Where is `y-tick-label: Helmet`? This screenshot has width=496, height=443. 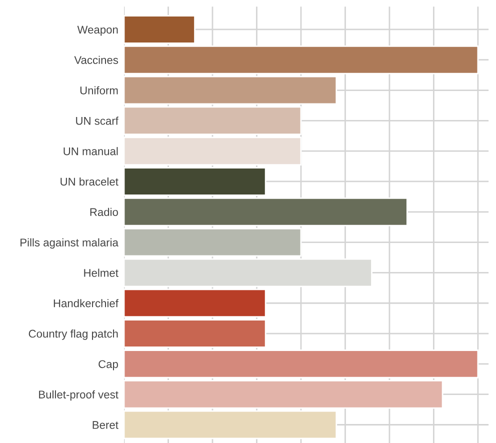
y-tick-label: Helmet is located at coordinates (101, 272).